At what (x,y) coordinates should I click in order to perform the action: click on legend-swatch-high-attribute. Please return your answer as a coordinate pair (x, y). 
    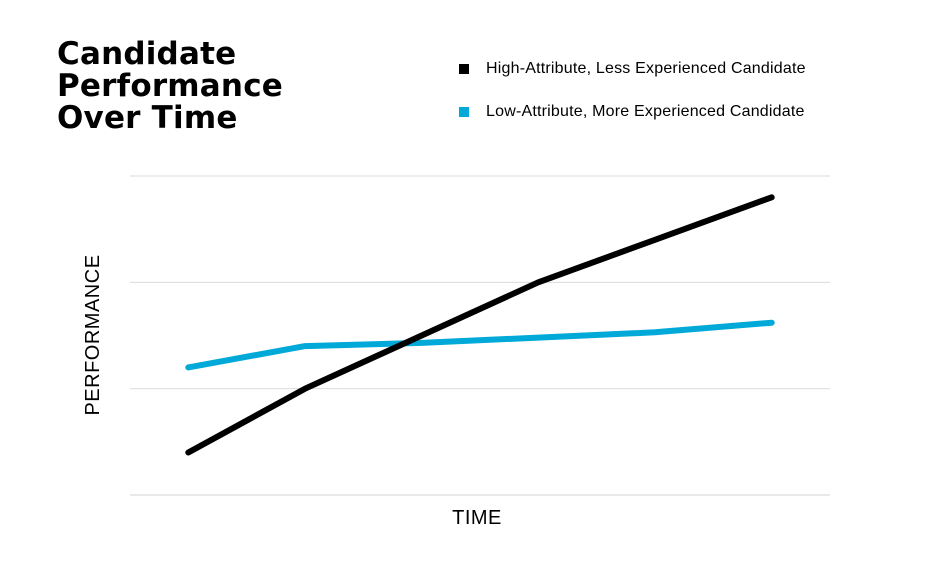
    Looking at the image, I should click on (464, 69).